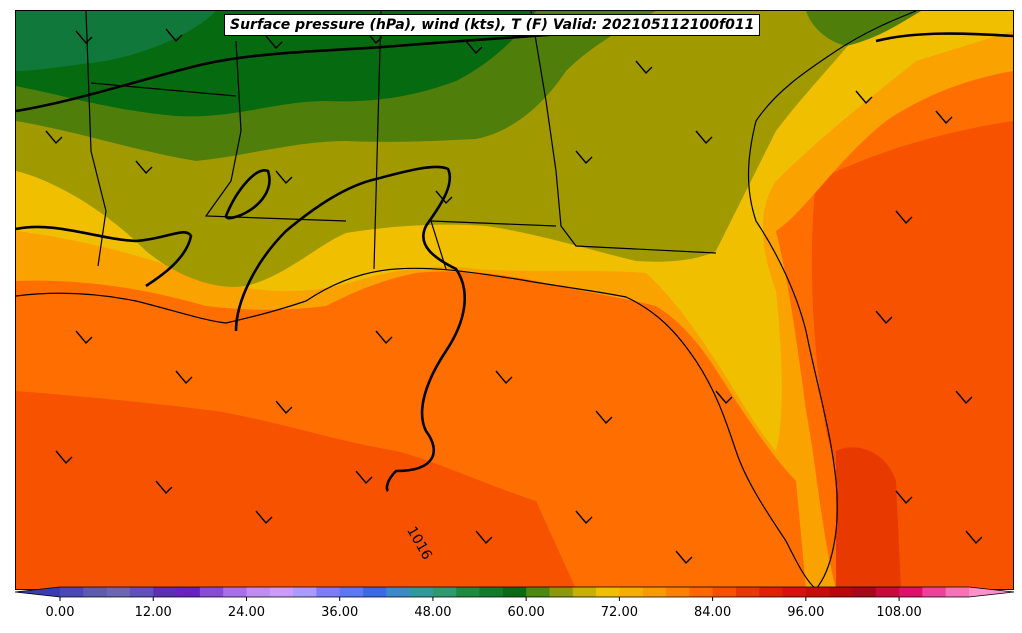  I want to click on colorbar-swatches, so click(514, 592).